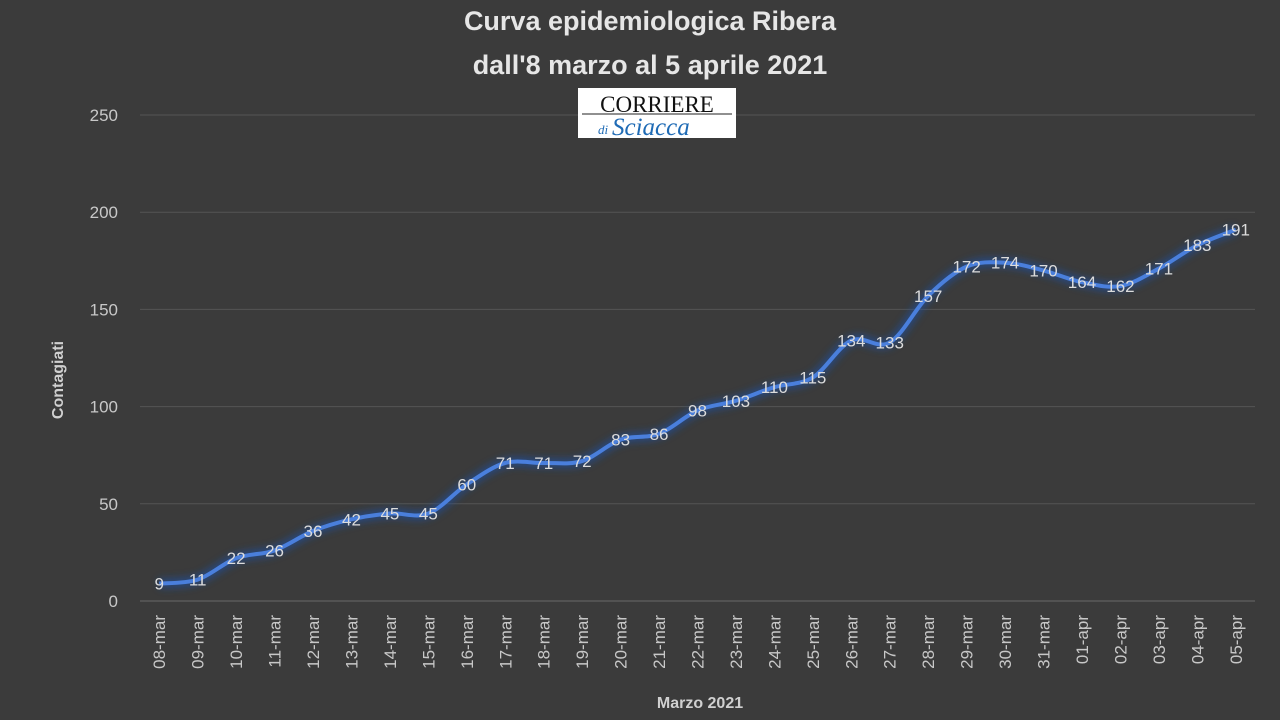  I want to click on x-tick-label: 05-apr, so click(1236, 639).